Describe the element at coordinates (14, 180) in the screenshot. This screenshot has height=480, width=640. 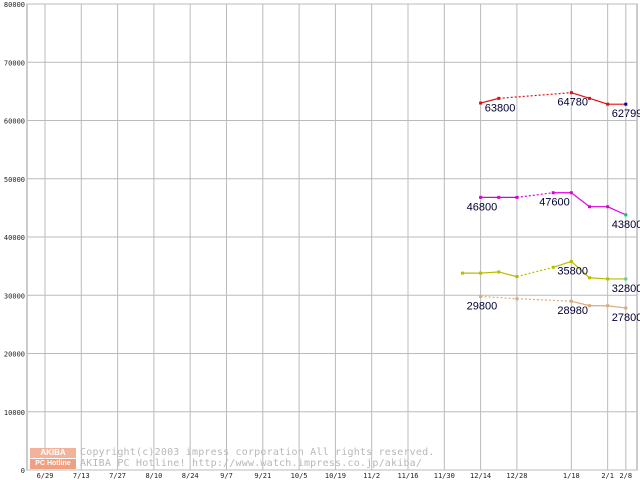
I see `y-tick-label: 50000` at that location.